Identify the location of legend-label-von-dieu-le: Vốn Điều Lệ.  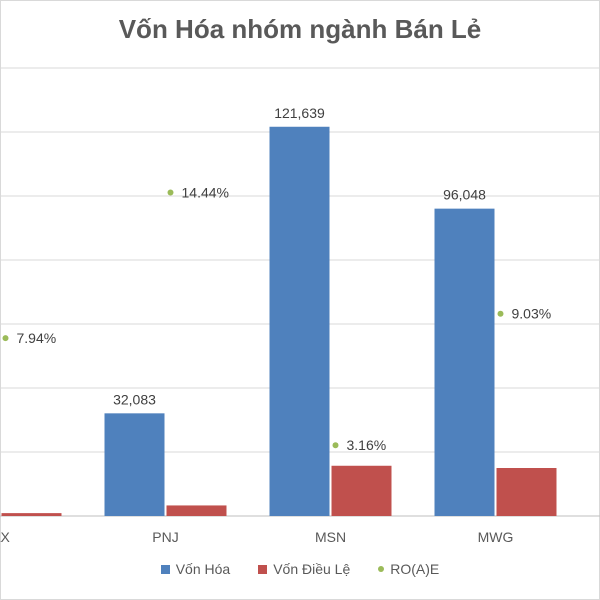
(312, 569).